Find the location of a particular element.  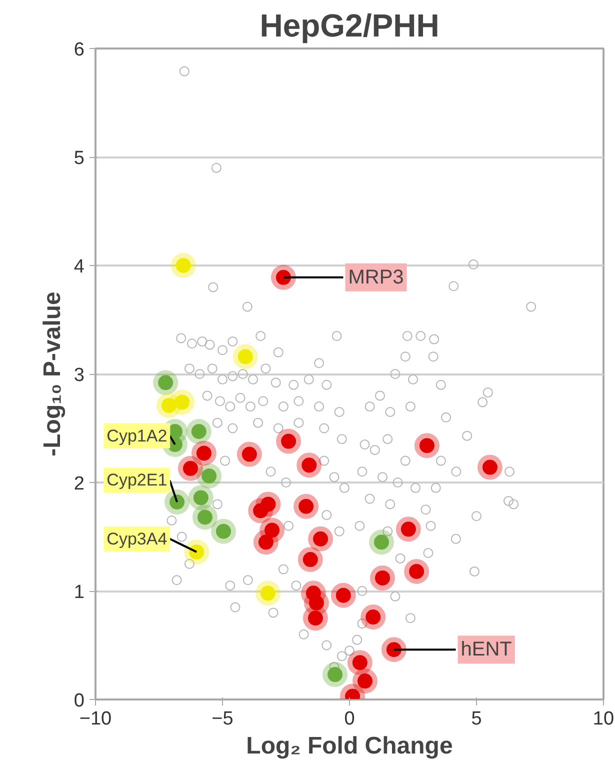

x-tick-label: 0 is located at coordinates (349, 719).